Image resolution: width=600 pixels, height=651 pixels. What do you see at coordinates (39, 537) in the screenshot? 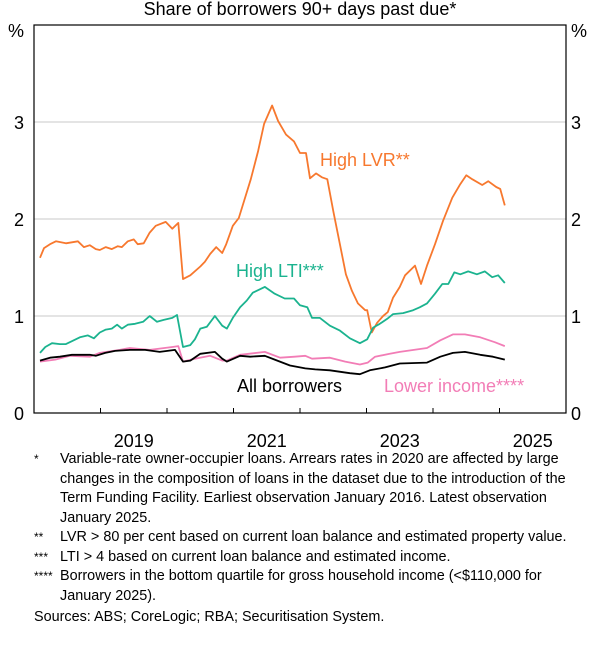
I see `footnote-mark: **` at bounding box center [39, 537].